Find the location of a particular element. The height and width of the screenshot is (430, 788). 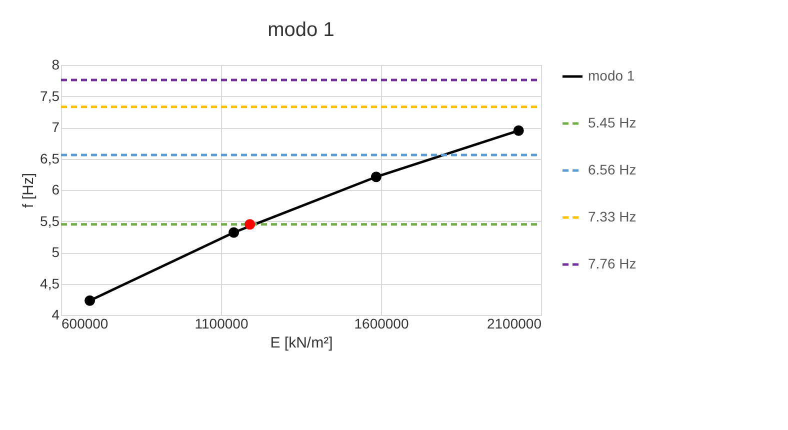

y-tick-label: 8 is located at coordinates (56, 64).